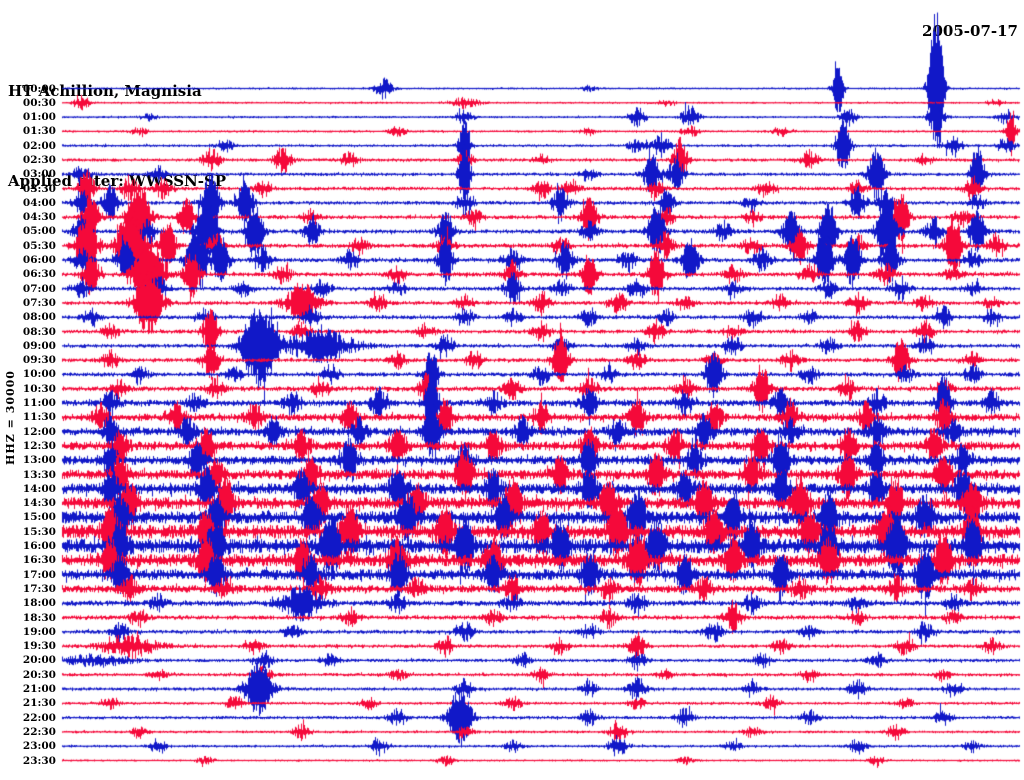 The width and height of the screenshot is (1024, 780). What do you see at coordinates (39, 503) in the screenshot?
I see `time-label: 14:30` at bounding box center [39, 503].